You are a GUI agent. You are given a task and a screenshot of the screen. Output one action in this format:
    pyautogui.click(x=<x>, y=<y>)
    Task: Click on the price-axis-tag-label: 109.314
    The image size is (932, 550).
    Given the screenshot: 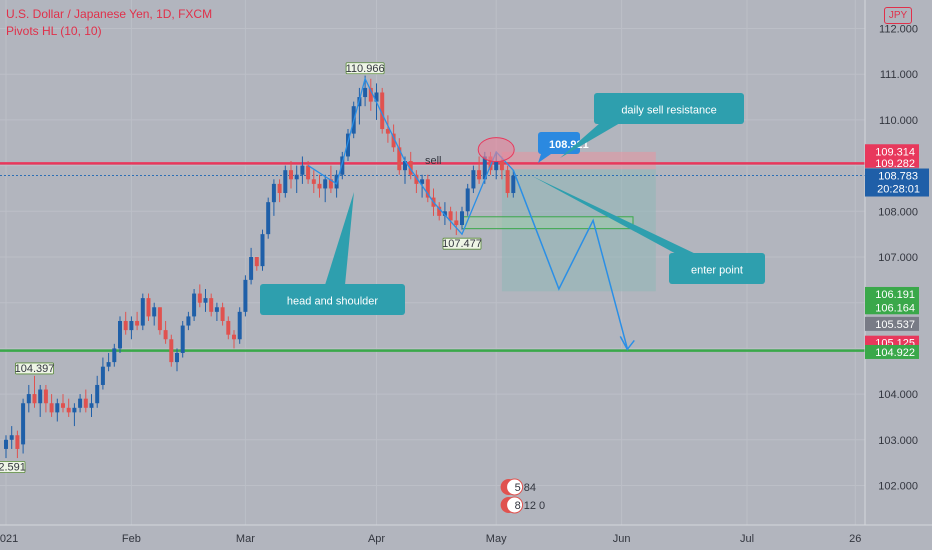 What is the action you would take?
    pyautogui.click(x=895, y=152)
    